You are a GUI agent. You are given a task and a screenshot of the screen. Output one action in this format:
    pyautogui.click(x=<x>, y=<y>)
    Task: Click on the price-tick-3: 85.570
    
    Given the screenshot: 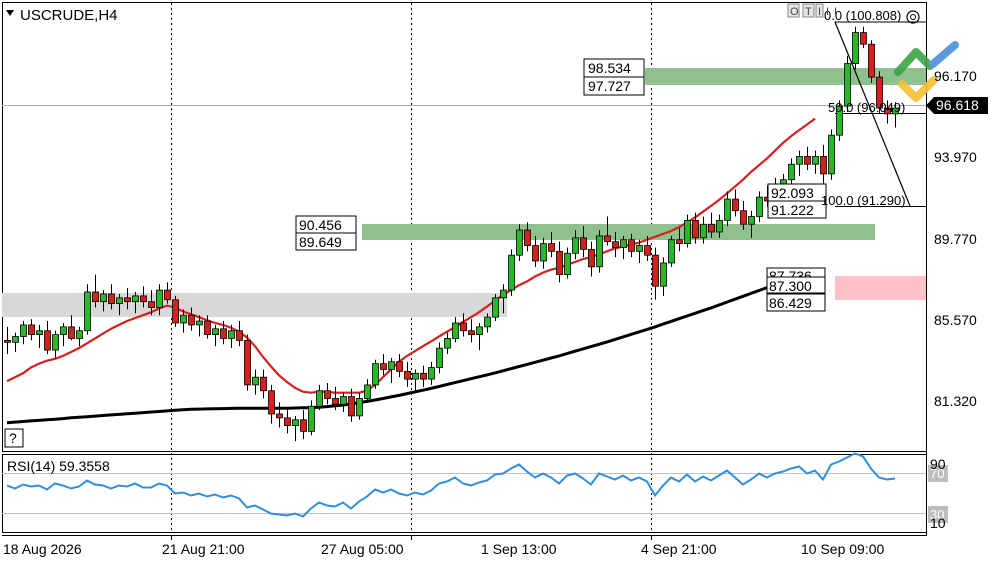 What is the action you would take?
    pyautogui.click(x=955, y=320)
    